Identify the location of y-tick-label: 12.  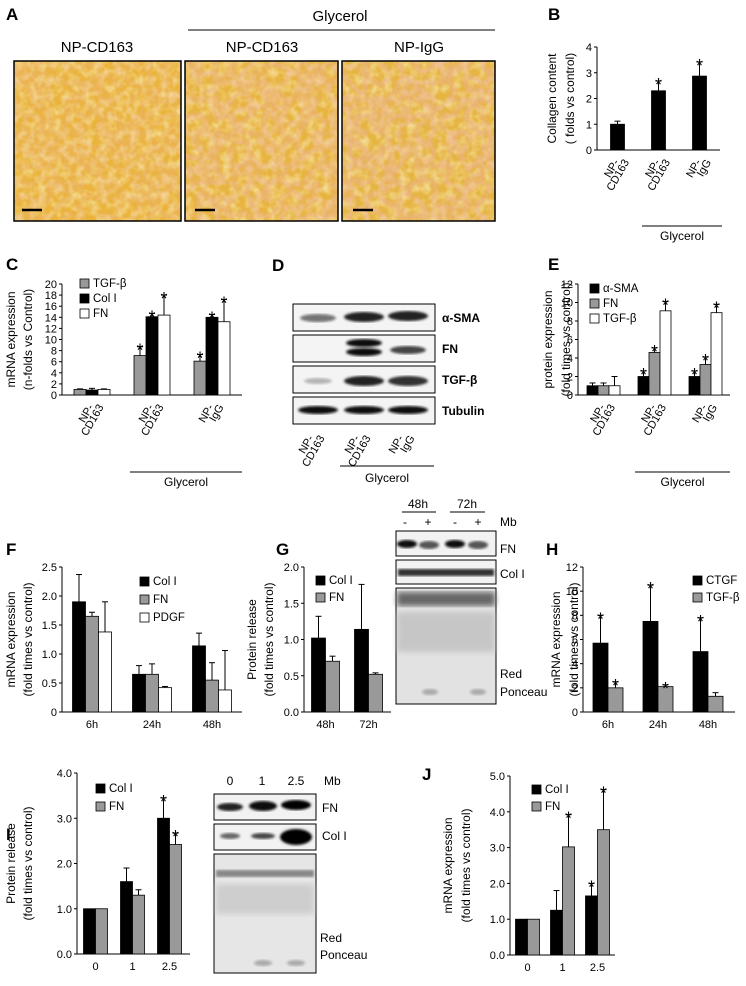
(572, 568).